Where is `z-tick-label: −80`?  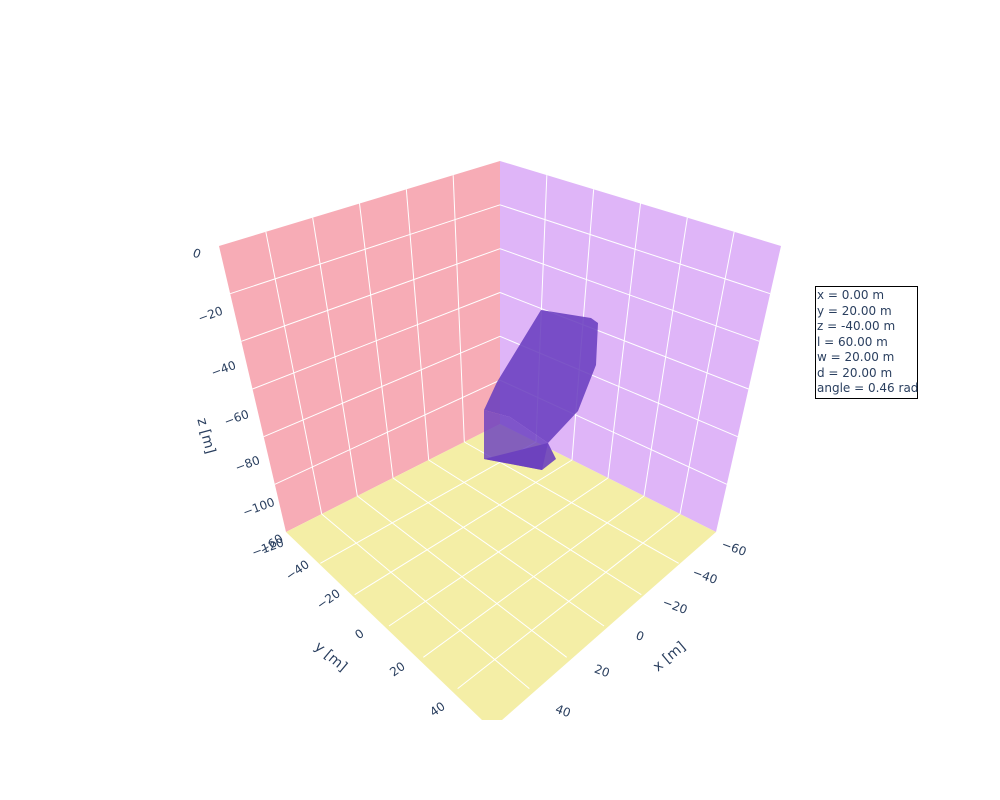 z-tick-label: −80 is located at coordinates (247, 464).